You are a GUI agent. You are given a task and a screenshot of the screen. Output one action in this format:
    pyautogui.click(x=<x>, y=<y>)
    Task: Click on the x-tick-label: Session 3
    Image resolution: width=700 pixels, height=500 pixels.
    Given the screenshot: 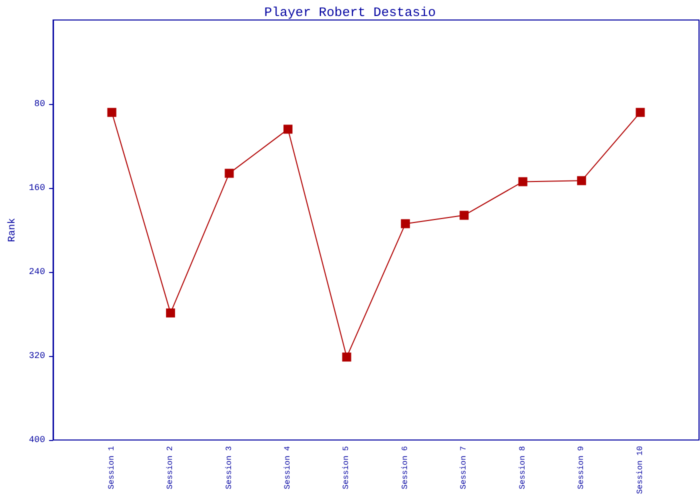 What is the action you would take?
    pyautogui.click(x=229, y=468)
    